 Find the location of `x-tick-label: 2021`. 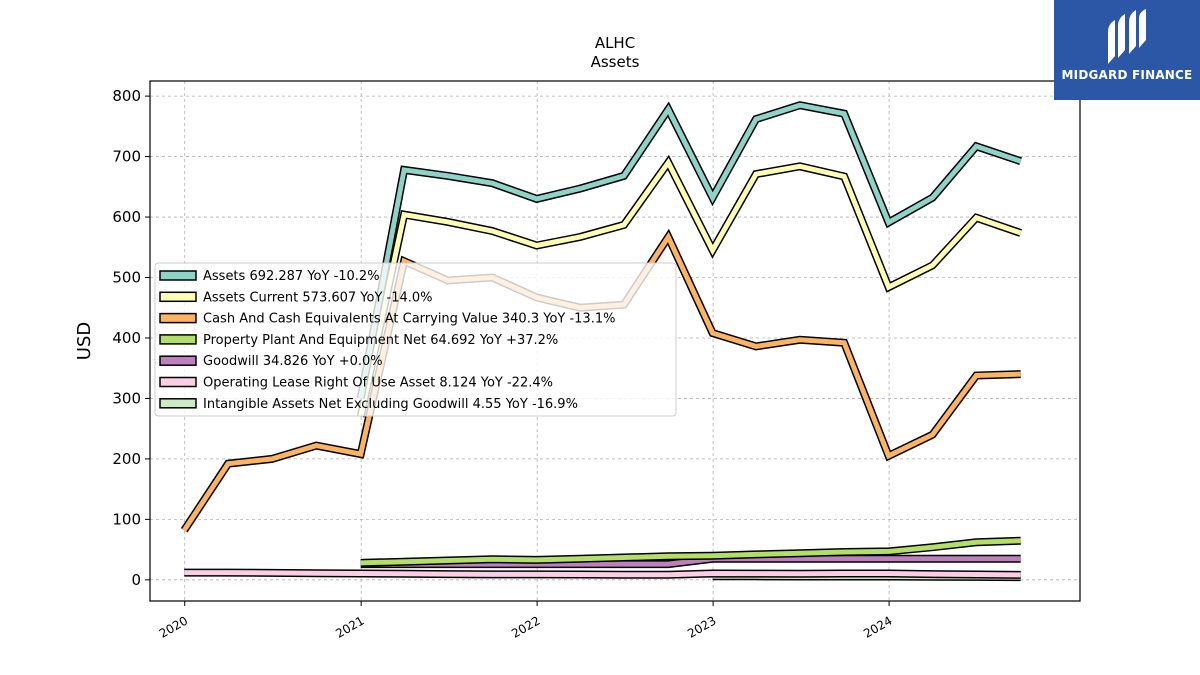

x-tick-label: 2021 is located at coordinates (349, 626).